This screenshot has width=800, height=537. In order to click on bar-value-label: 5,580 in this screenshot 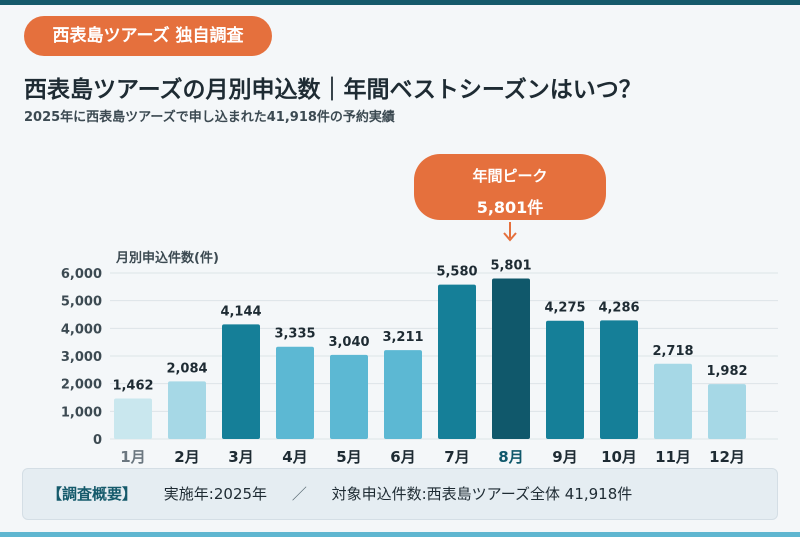, I will do `click(456, 272)`.